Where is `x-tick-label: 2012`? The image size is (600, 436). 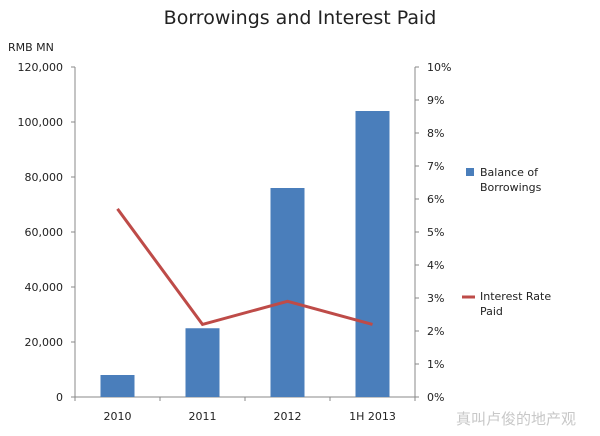 x-tick-label: 2012 is located at coordinates (288, 416).